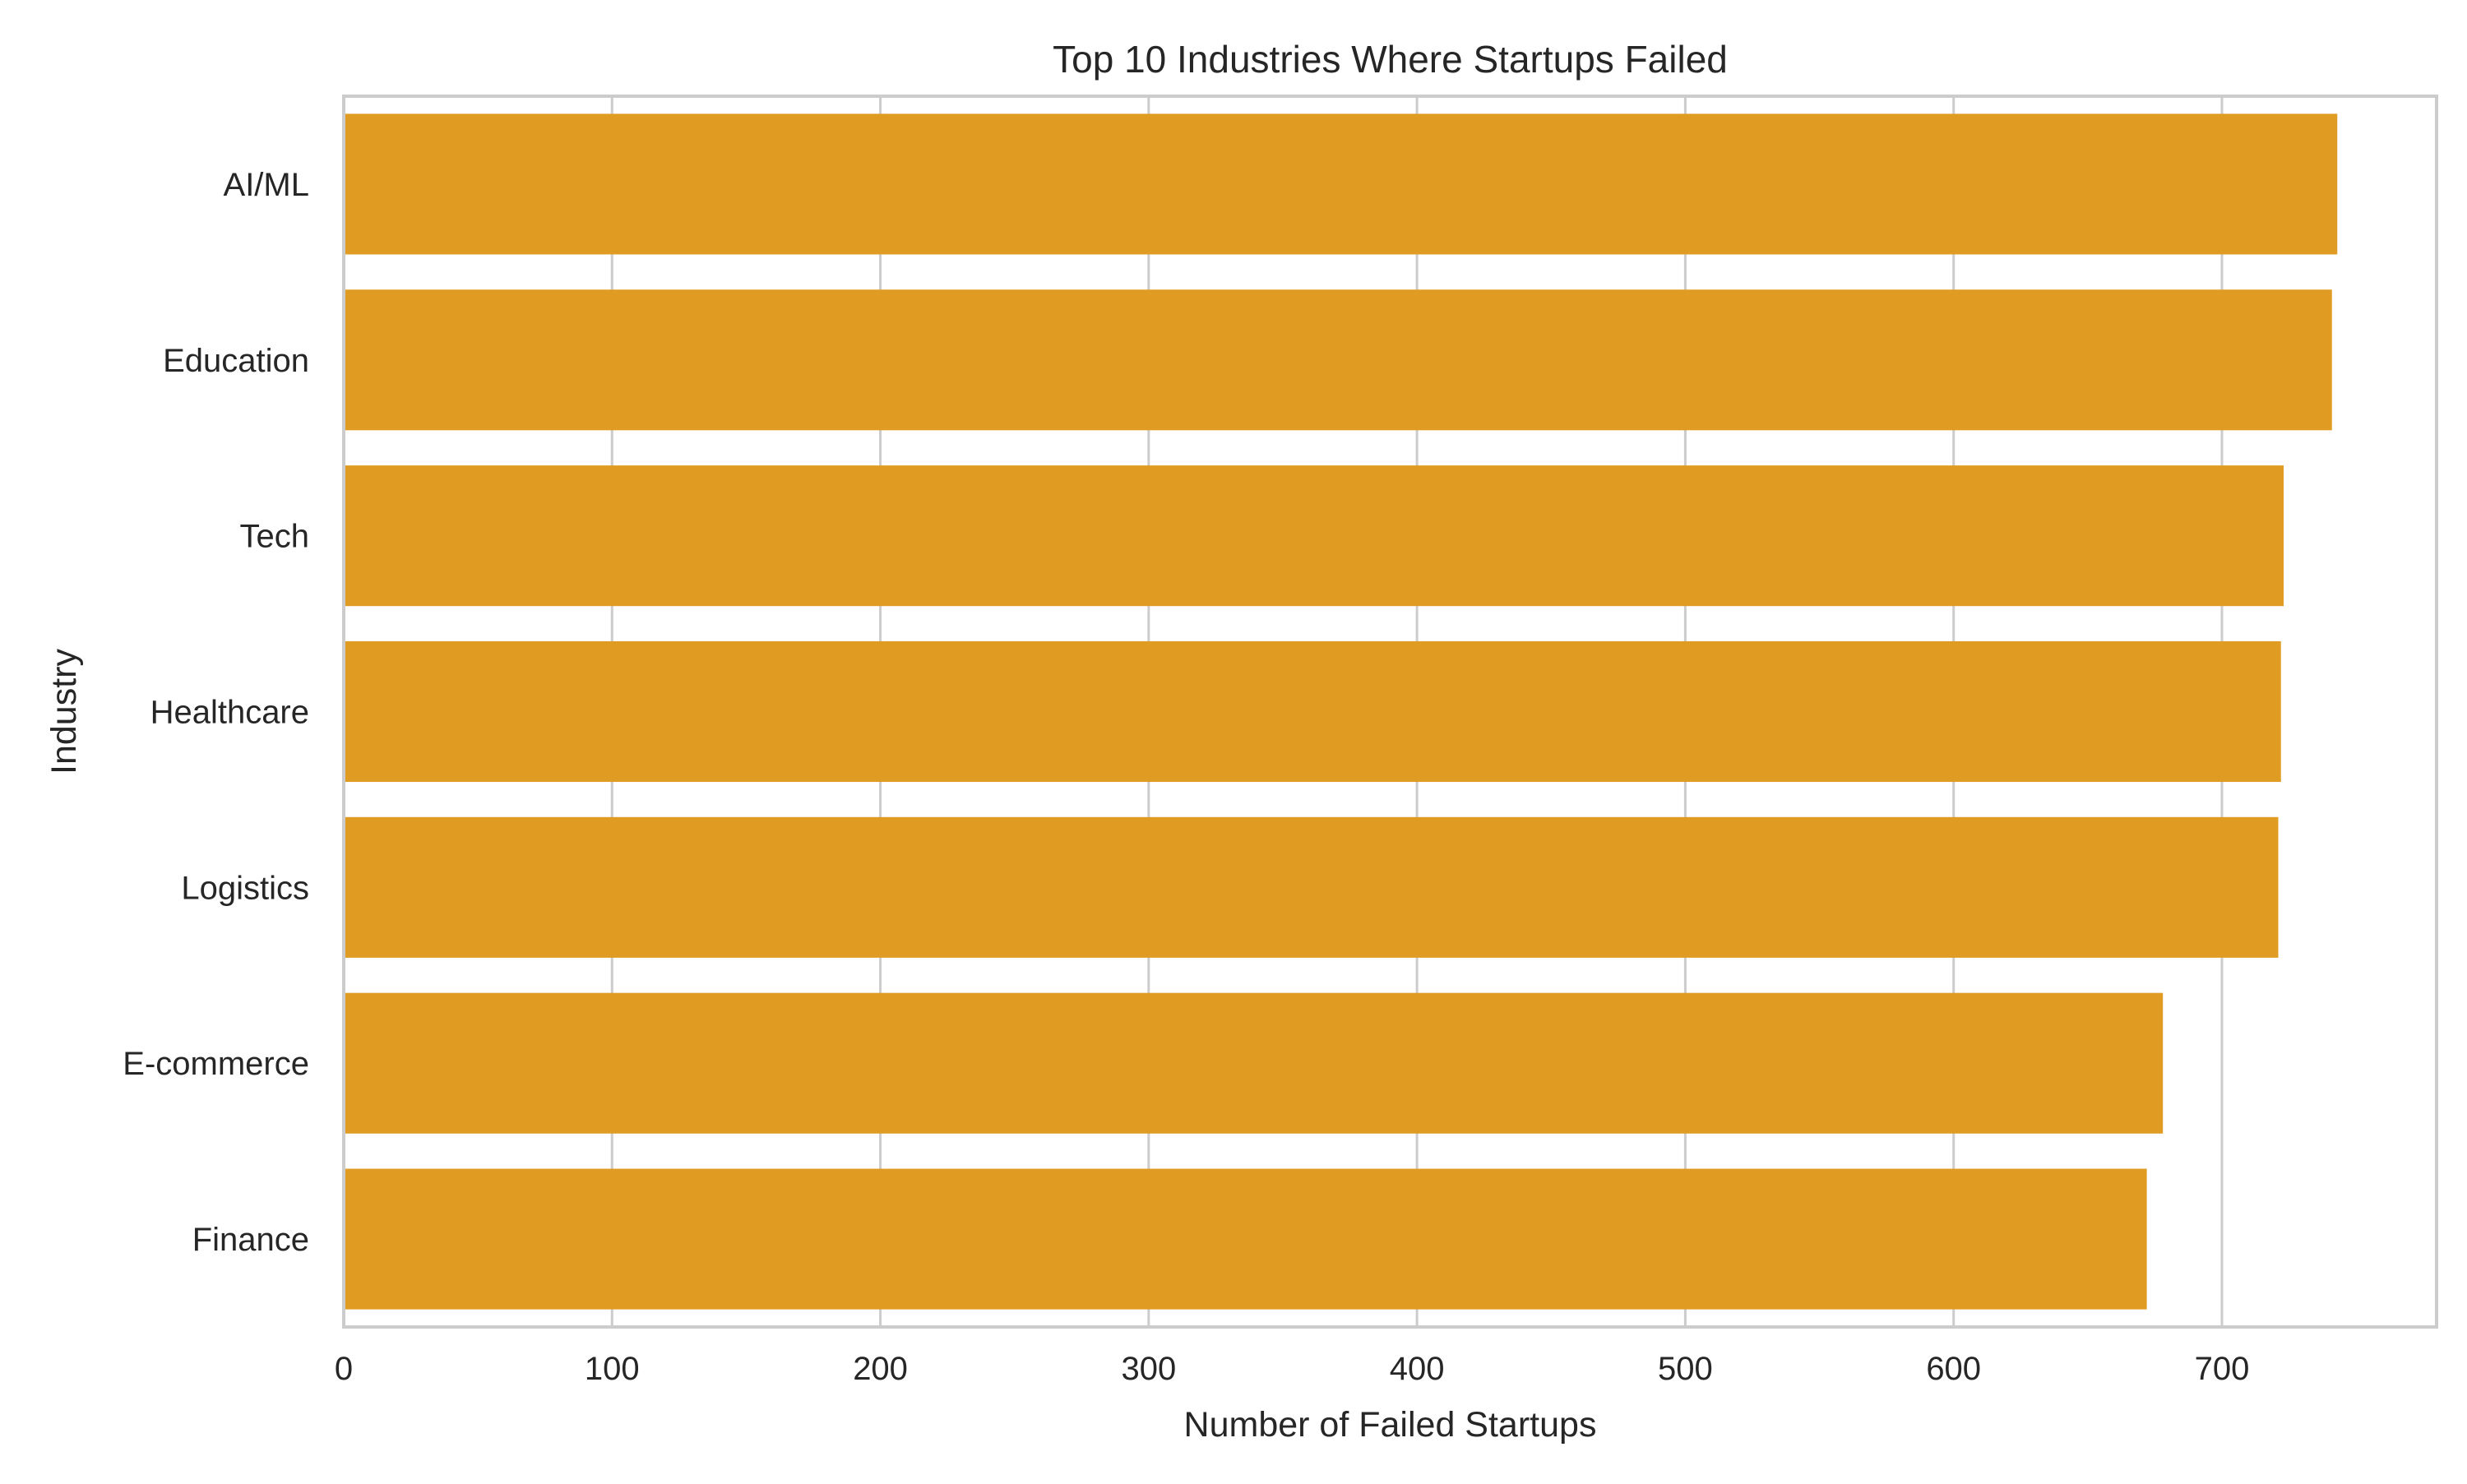 Image resolution: width=2467 pixels, height=1484 pixels. What do you see at coordinates (1312, 711) in the screenshot?
I see `bar-healthcare` at bounding box center [1312, 711].